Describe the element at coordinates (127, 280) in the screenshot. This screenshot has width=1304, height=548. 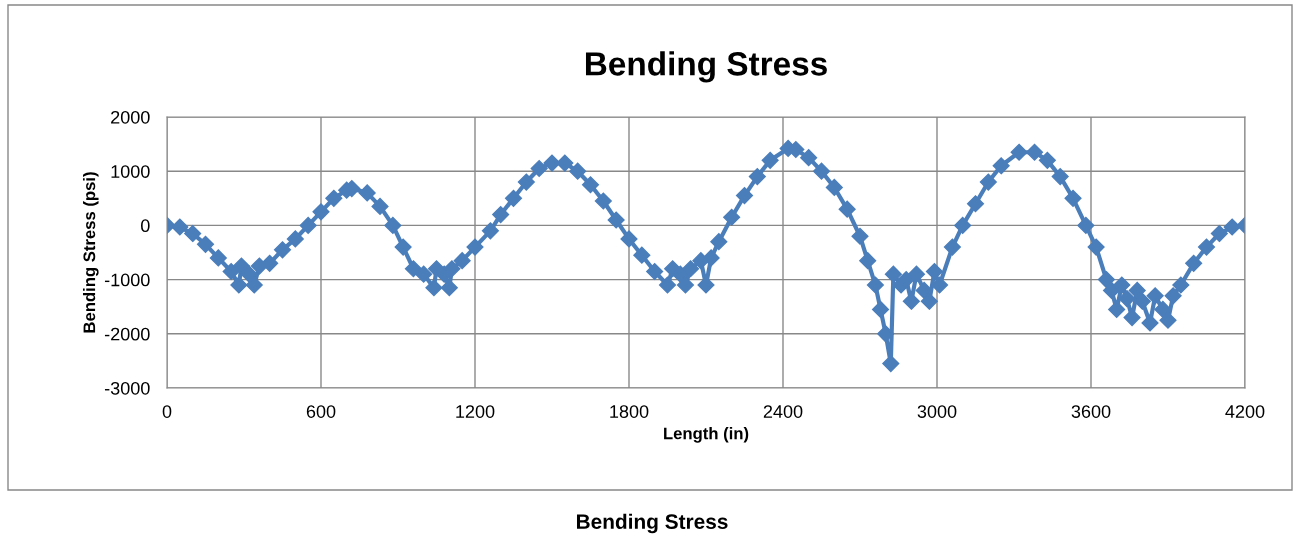
I see `y-tick-label: -1000` at that location.